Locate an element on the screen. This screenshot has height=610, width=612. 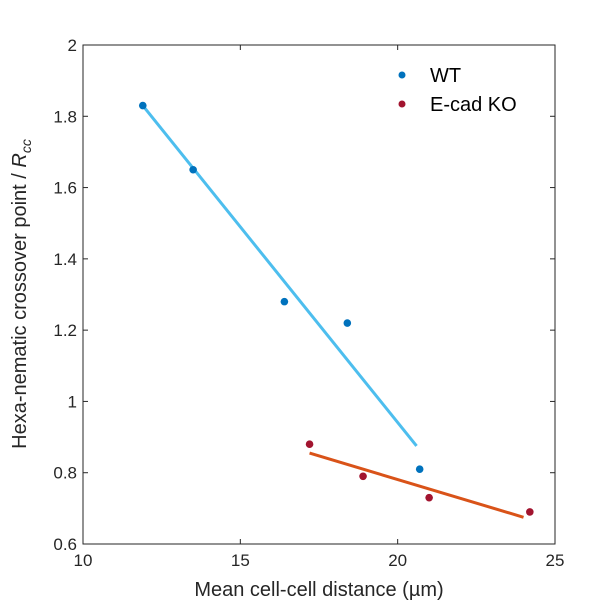
y-axis-label-subscript: cc is located at coordinates (26, 146).